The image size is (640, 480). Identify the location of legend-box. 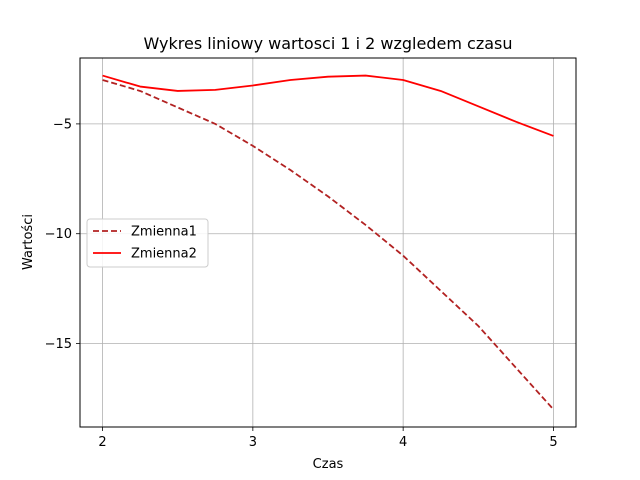
(147, 243).